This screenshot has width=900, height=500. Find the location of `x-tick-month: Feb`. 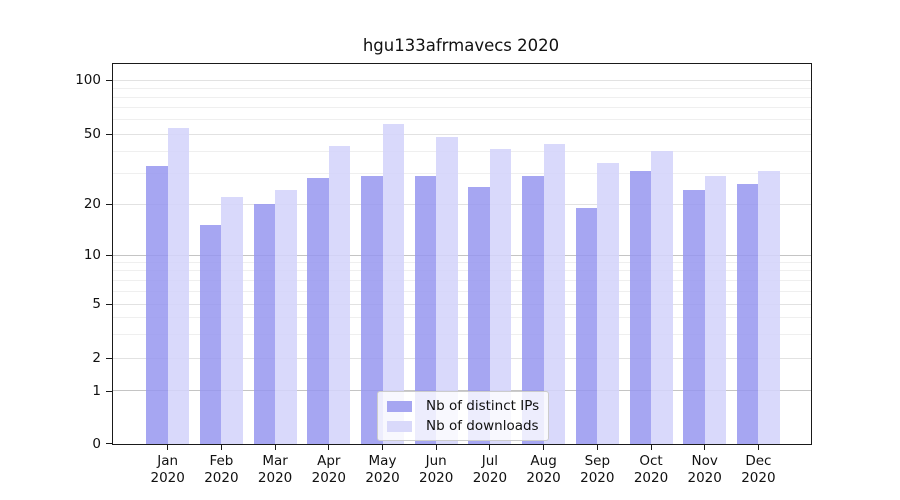

x-tick-month: Feb is located at coordinates (221, 461).